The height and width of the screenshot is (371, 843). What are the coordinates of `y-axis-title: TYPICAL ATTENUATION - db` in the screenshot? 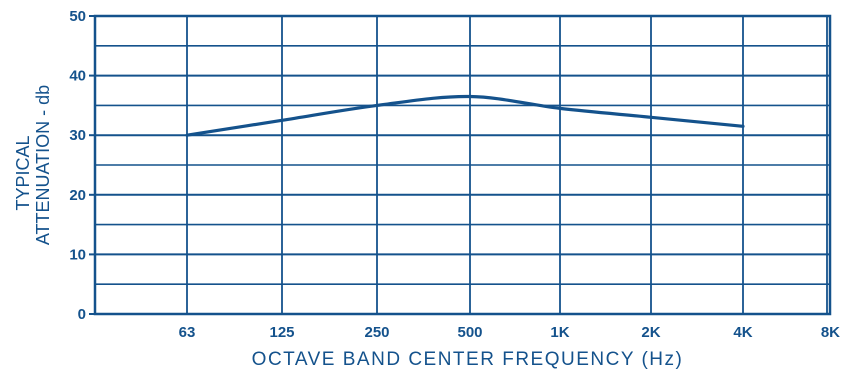 It's located at (33, 165).